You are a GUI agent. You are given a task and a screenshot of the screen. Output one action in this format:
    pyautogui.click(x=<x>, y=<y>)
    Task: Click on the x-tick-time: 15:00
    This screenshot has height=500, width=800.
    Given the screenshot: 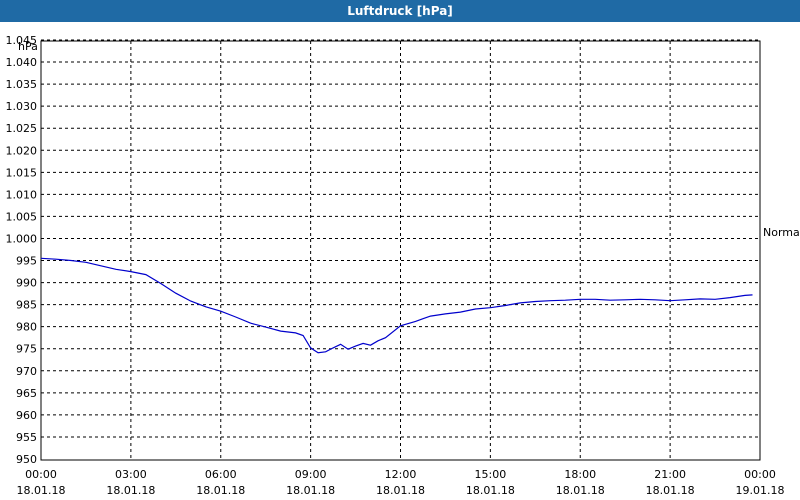 What is the action you would take?
    pyautogui.click(x=491, y=474)
    